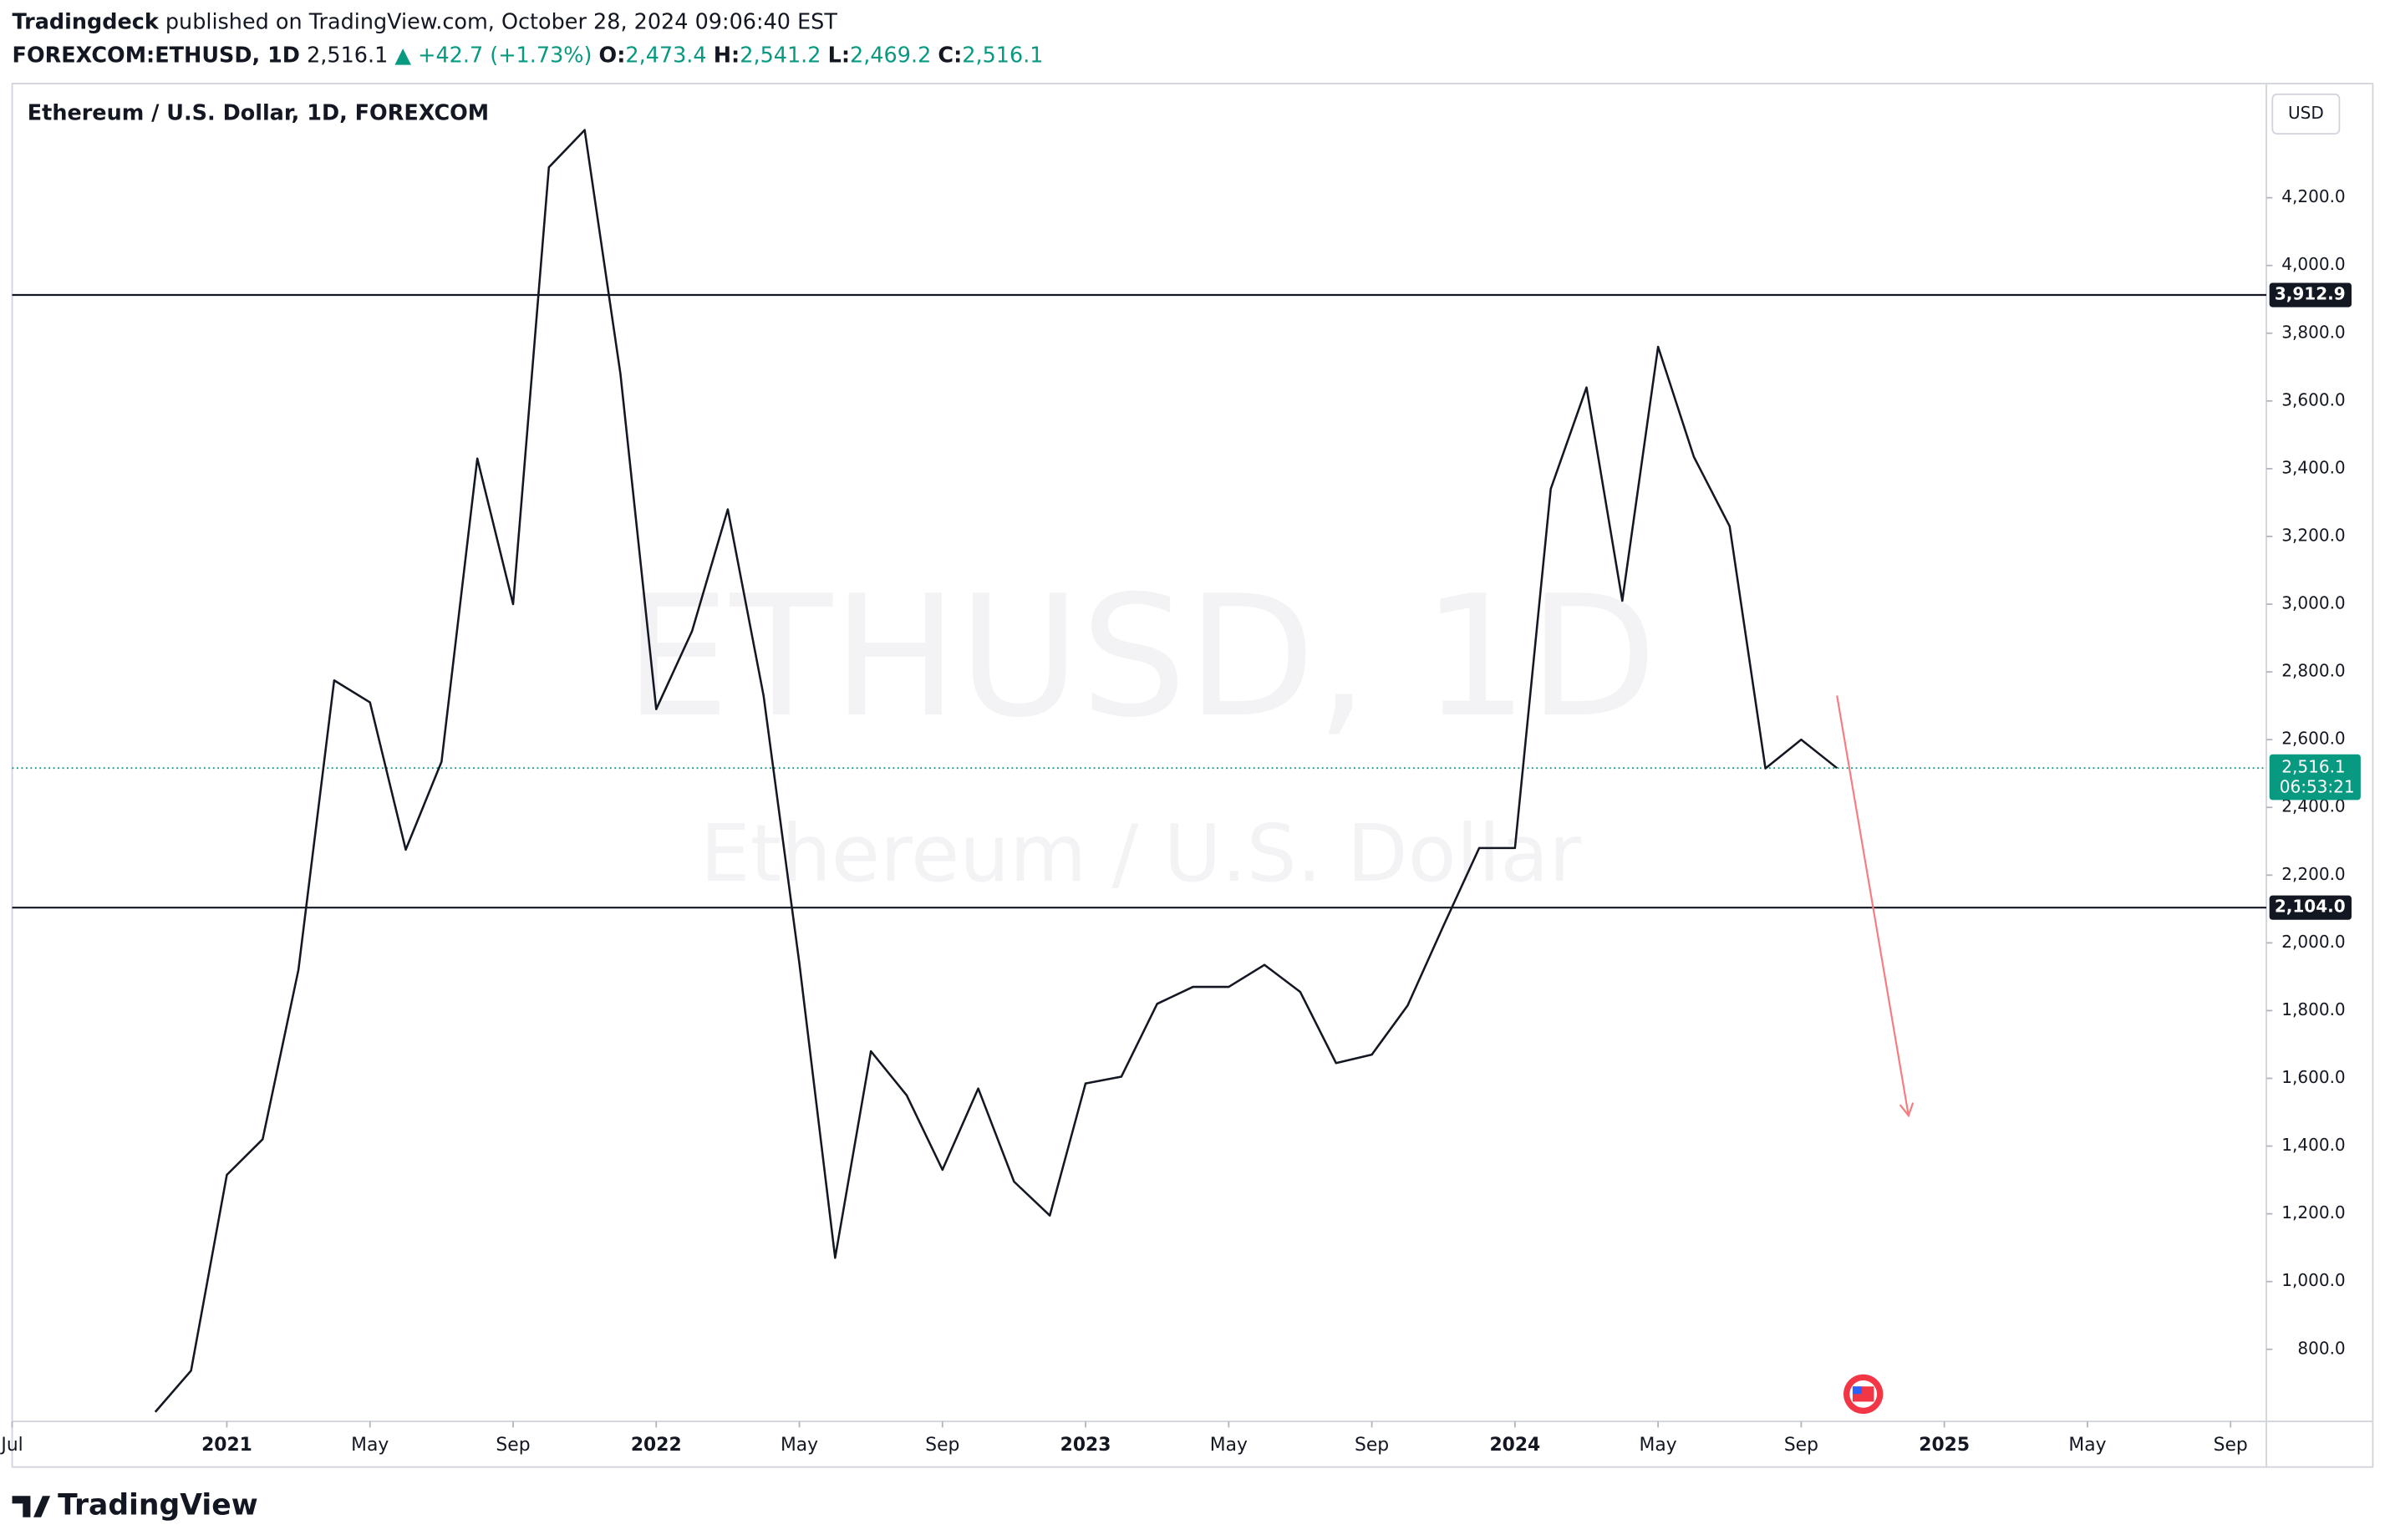 The image size is (2385, 1540). Describe the element at coordinates (1514, 1445) in the screenshot. I see `x-tick-label: 2024` at that location.